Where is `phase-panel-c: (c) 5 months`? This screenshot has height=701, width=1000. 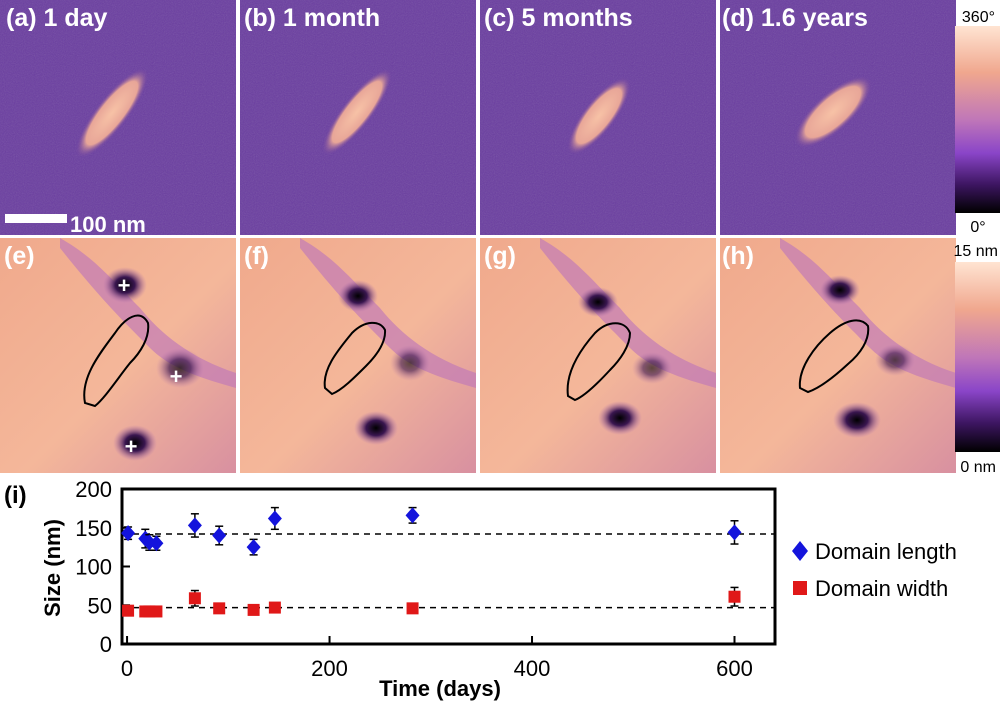
phase-panel-c: (c) 5 months is located at coordinates (598, 117).